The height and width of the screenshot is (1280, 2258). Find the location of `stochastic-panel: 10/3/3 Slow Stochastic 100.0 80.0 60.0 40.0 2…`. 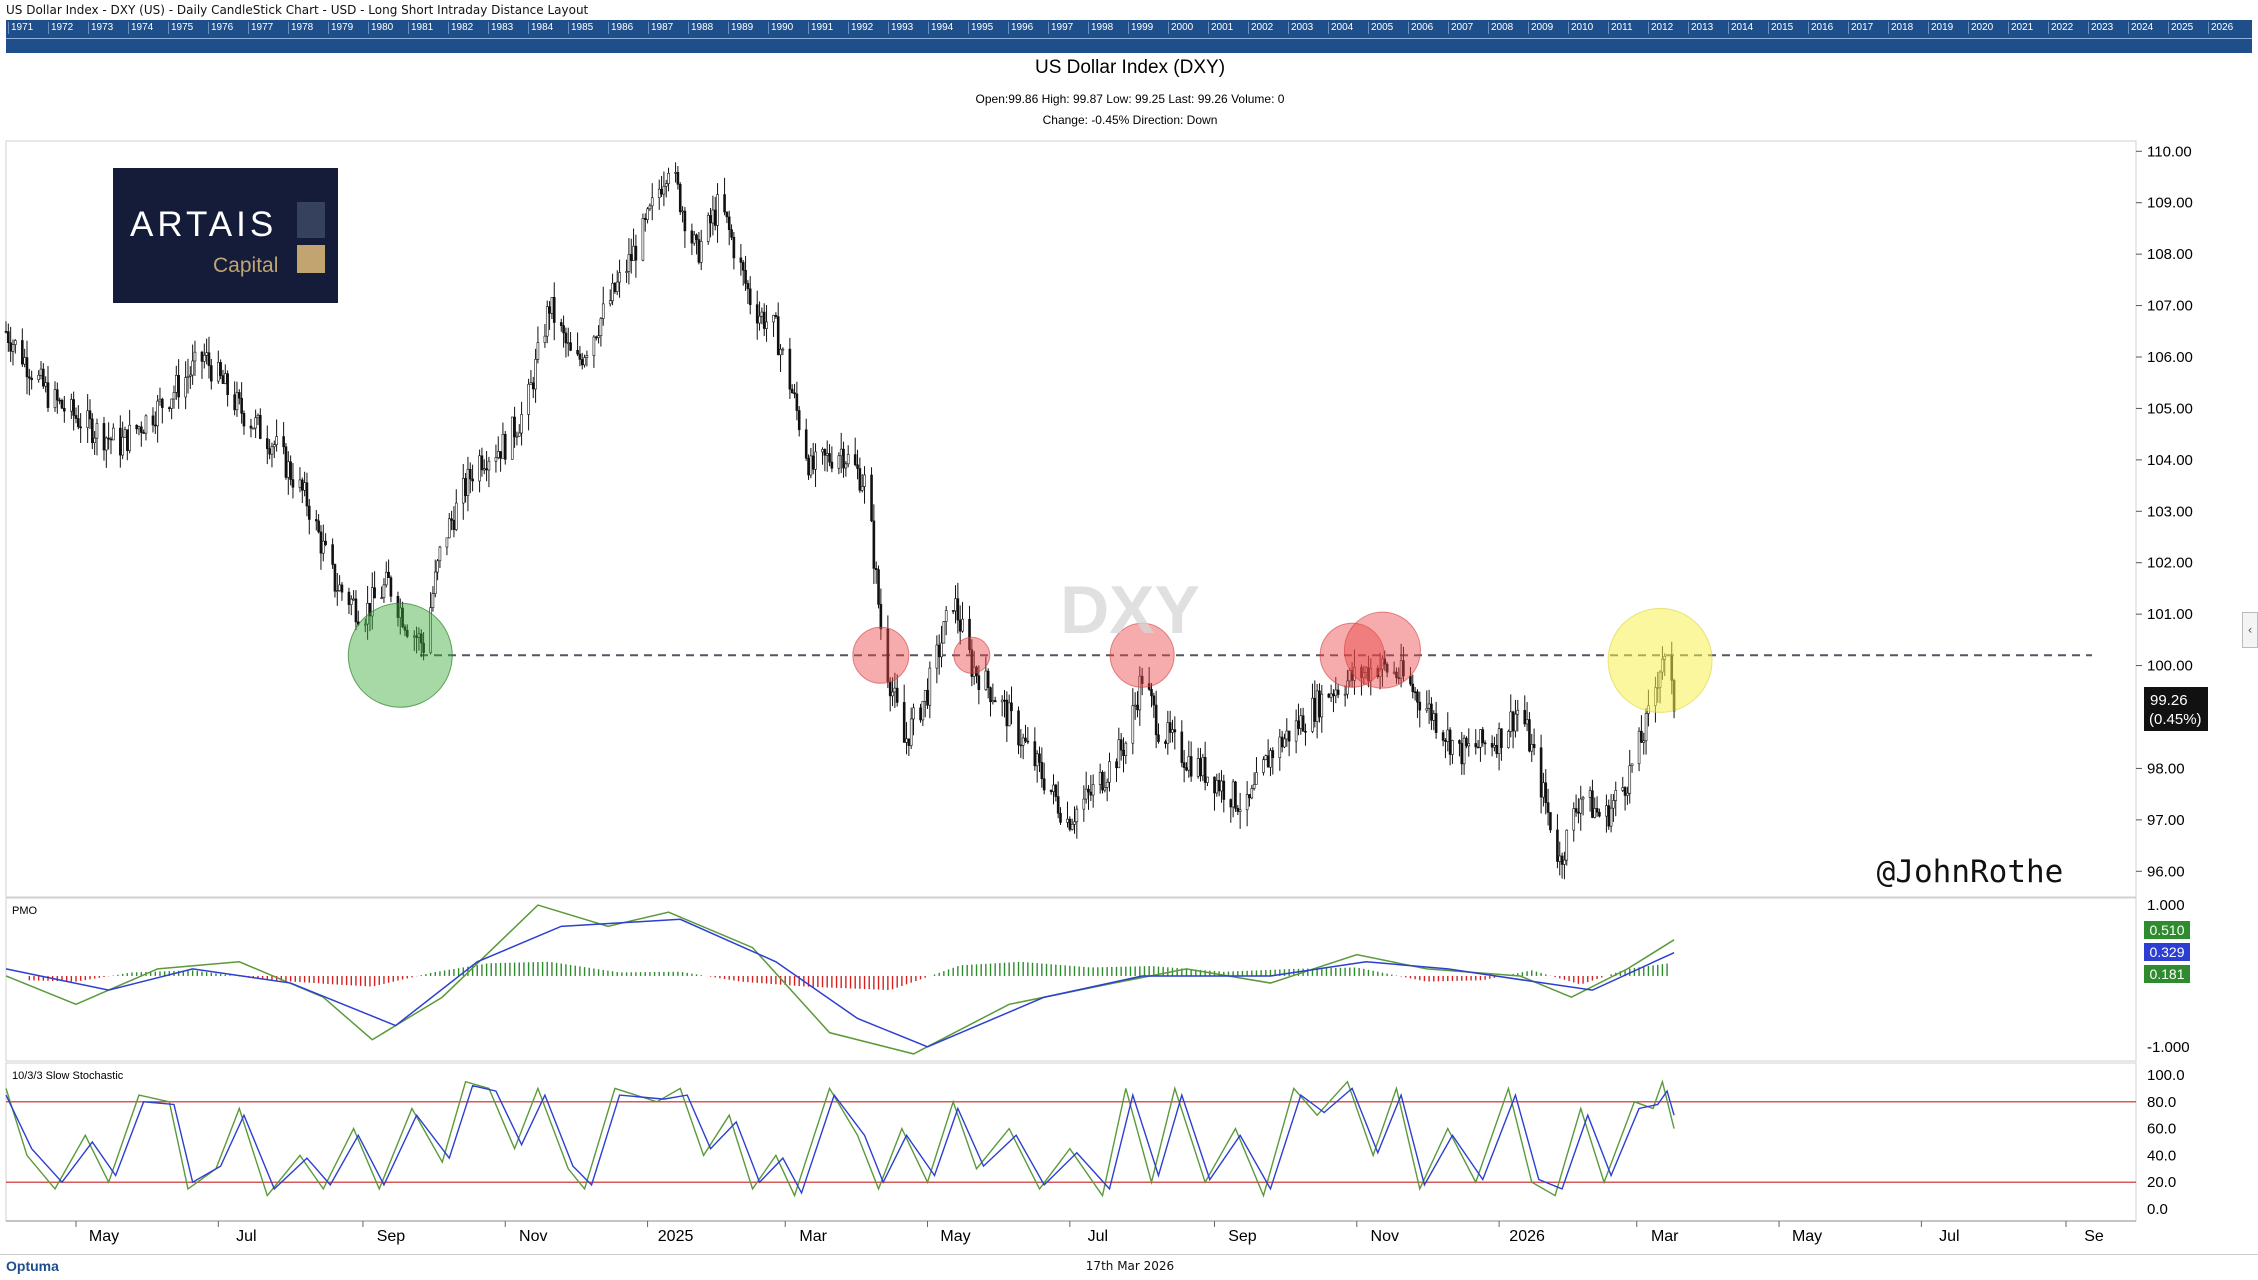

stochastic-panel: 10/3/3 Slow Stochastic 100.0 80.0 60.0 40.0 2… is located at coordinates (1095, 1142).